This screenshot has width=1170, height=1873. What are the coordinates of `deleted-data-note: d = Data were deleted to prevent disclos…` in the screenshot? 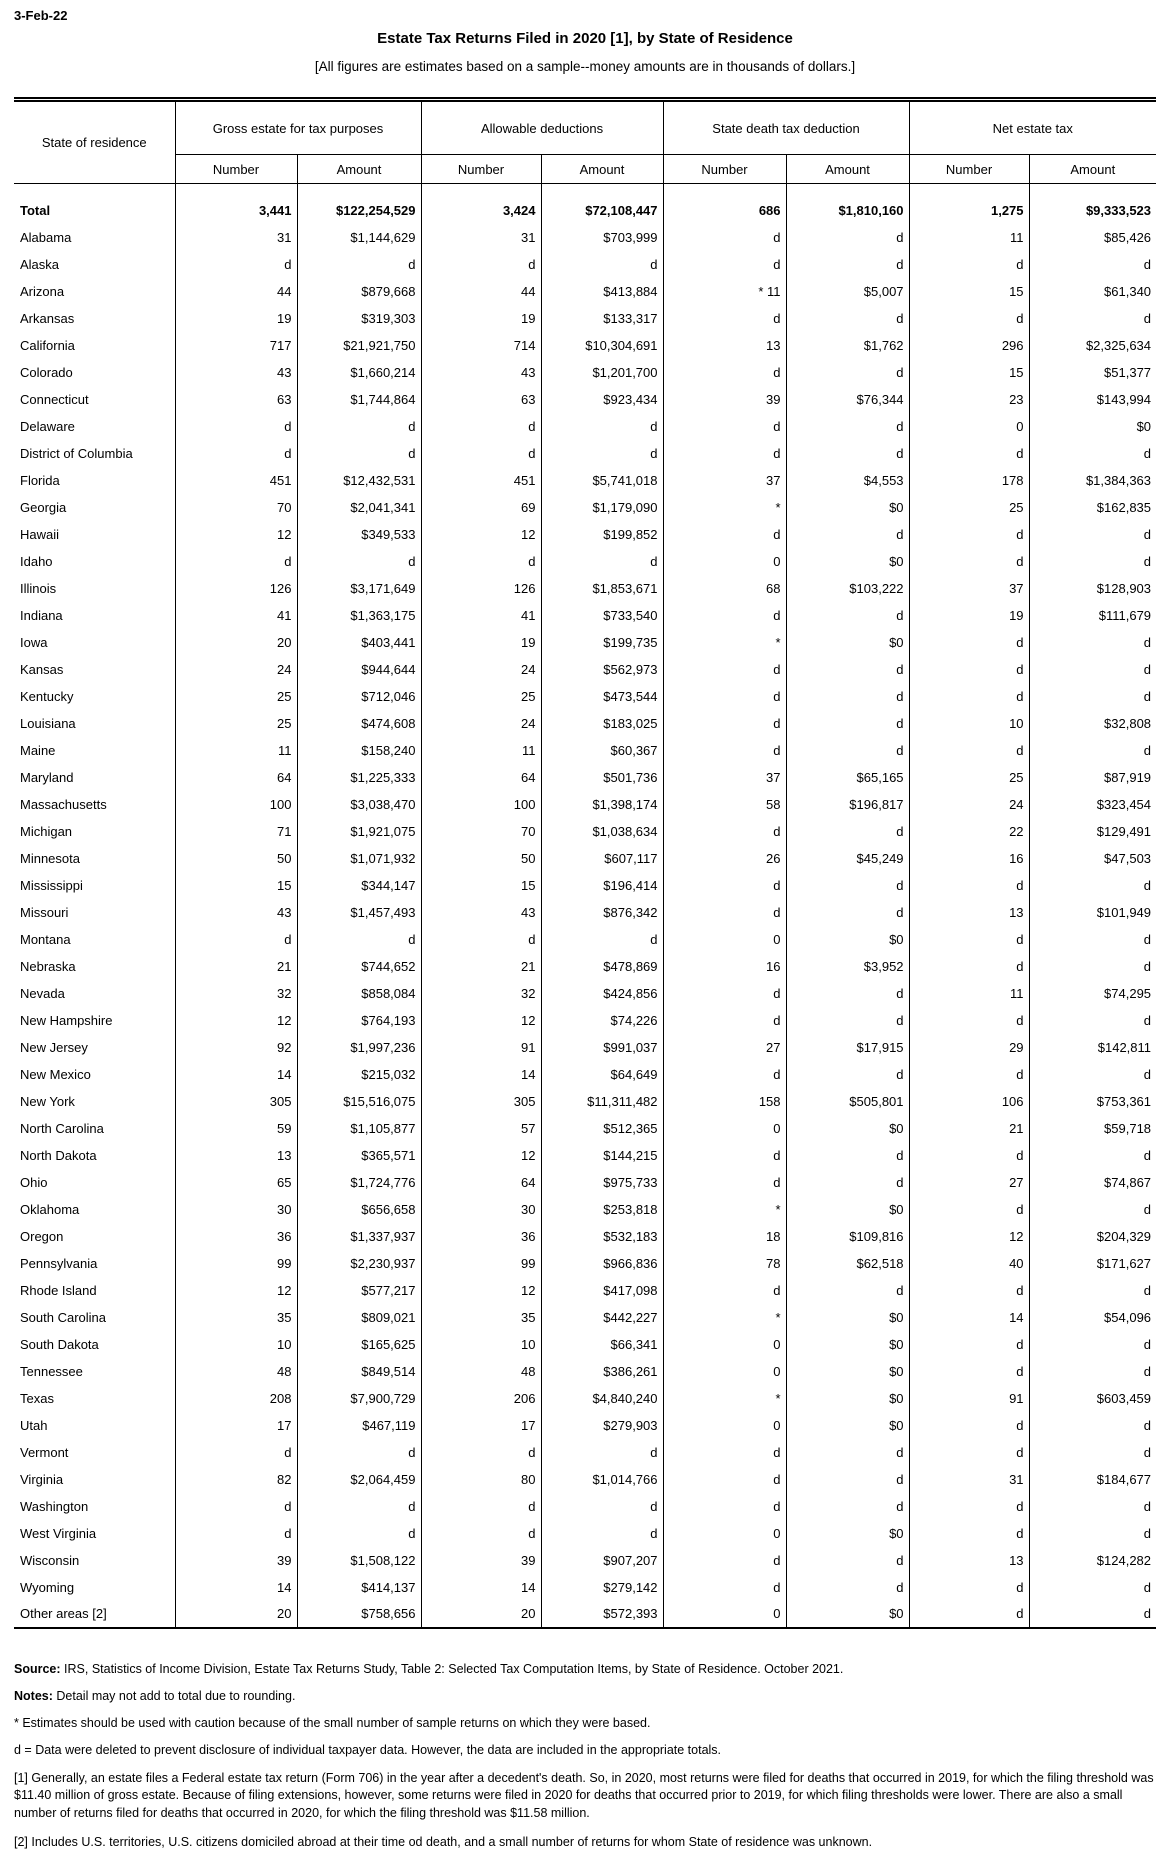 It's located at (368, 1750).